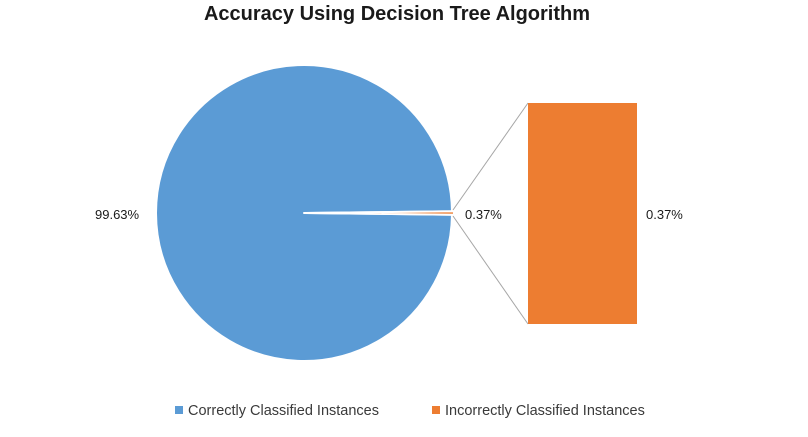  I want to click on data-label-bar: 0.37%, so click(664, 214).